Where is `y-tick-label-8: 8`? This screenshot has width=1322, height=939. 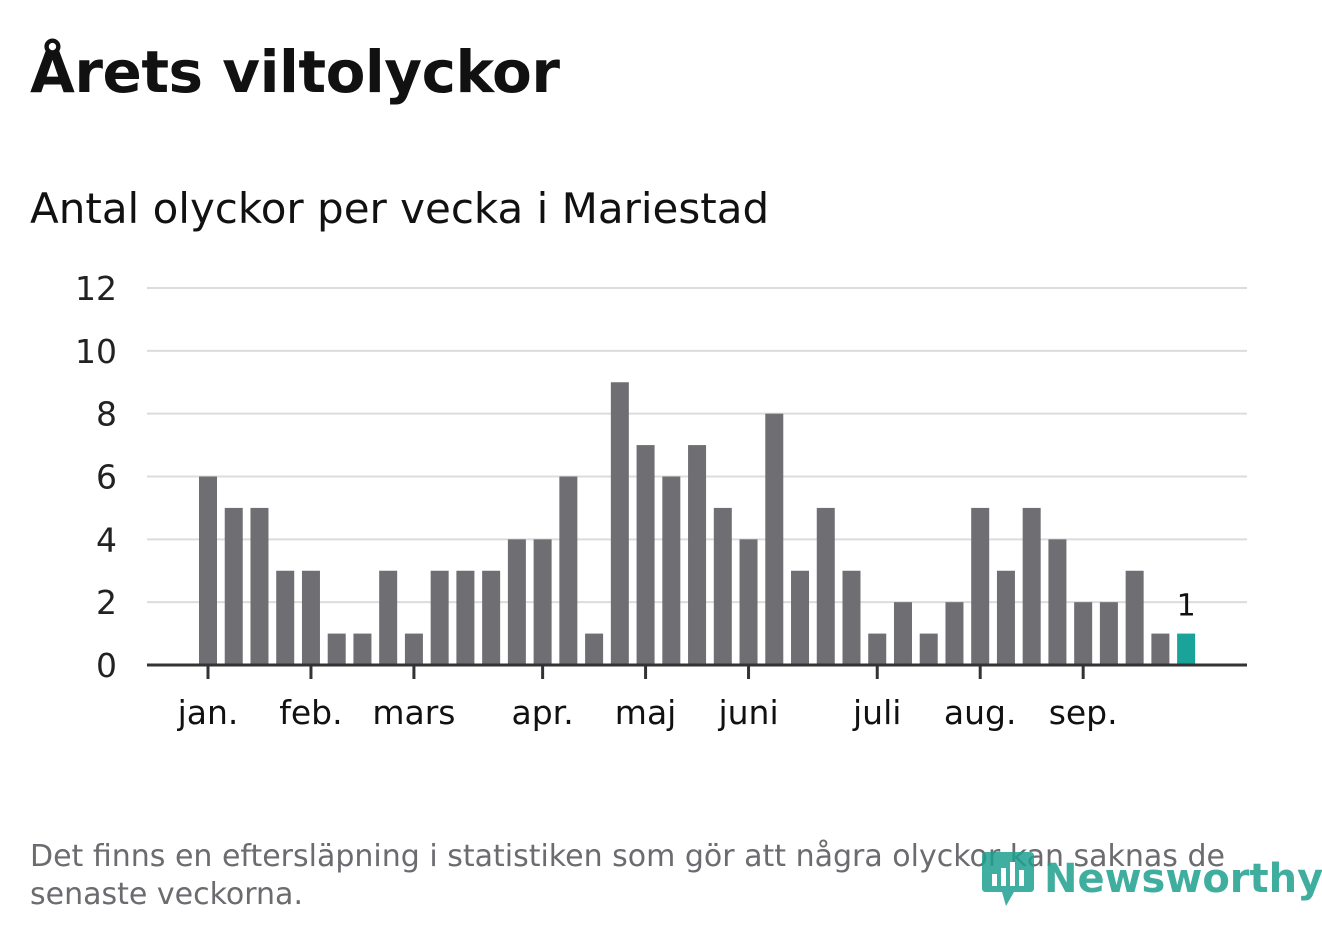
y-tick-label-8: 8 is located at coordinates (106, 414).